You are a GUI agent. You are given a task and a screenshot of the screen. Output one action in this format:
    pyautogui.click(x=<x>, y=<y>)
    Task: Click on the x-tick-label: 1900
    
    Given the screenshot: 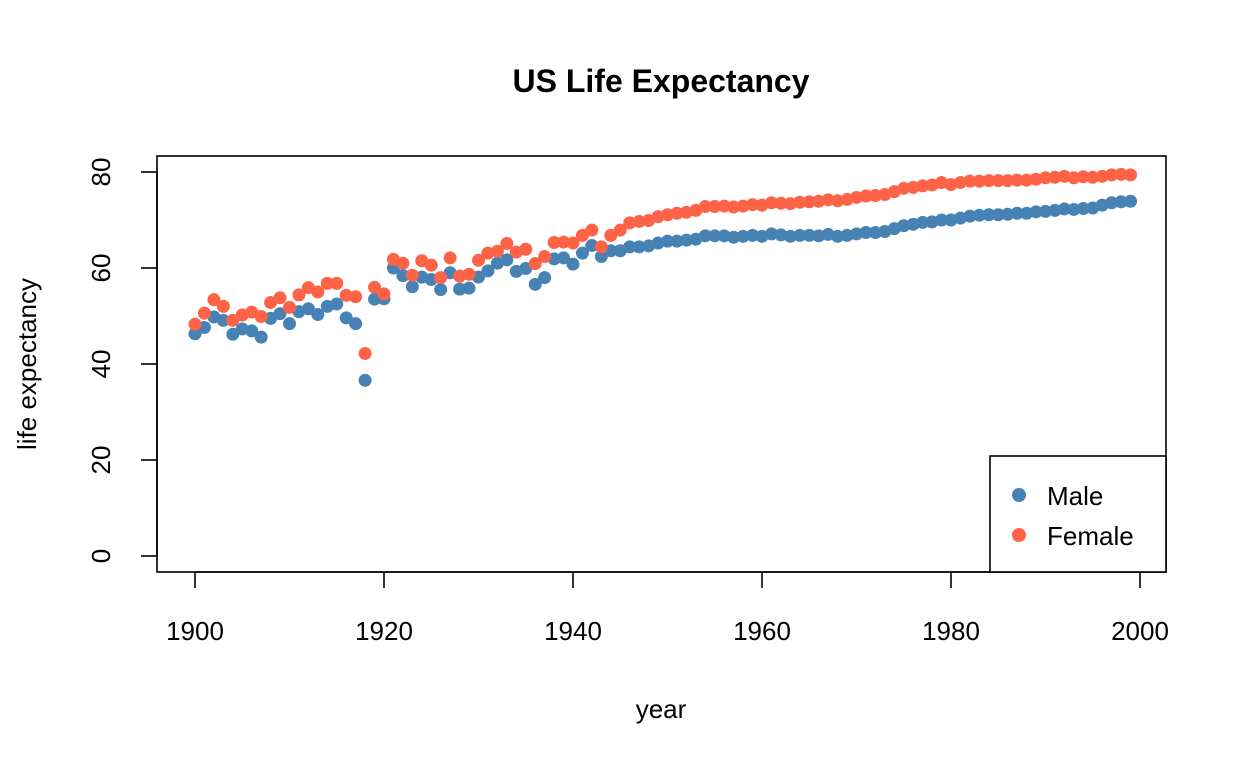 What is the action you would take?
    pyautogui.click(x=195, y=631)
    